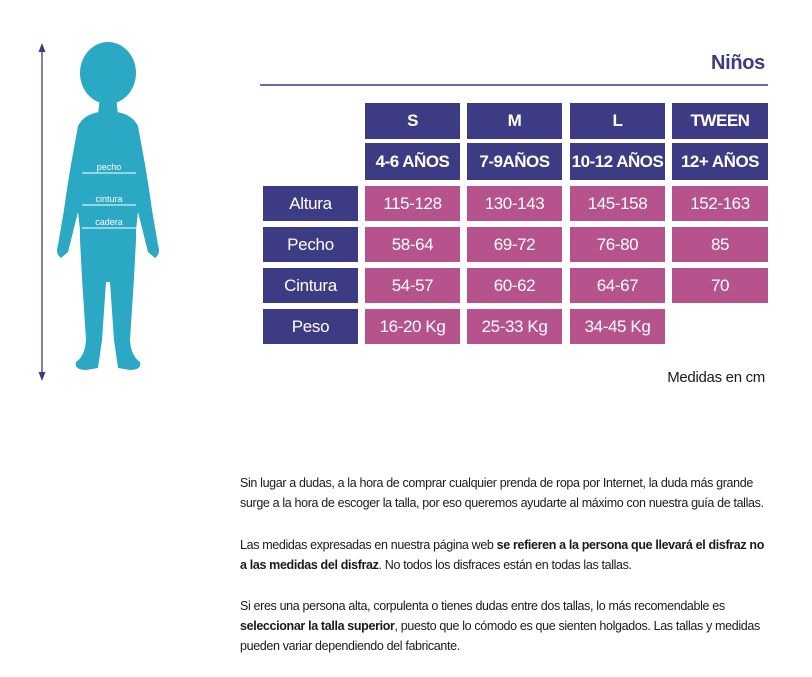 The image size is (812, 677). I want to click on size-header-l: L, so click(617, 121).